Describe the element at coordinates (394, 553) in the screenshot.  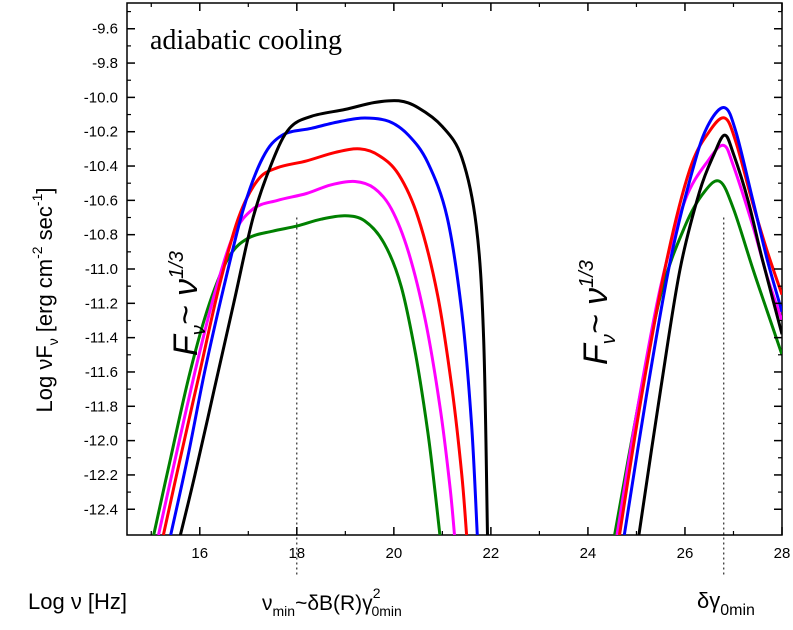
I see `x-tick-label: 20` at that location.